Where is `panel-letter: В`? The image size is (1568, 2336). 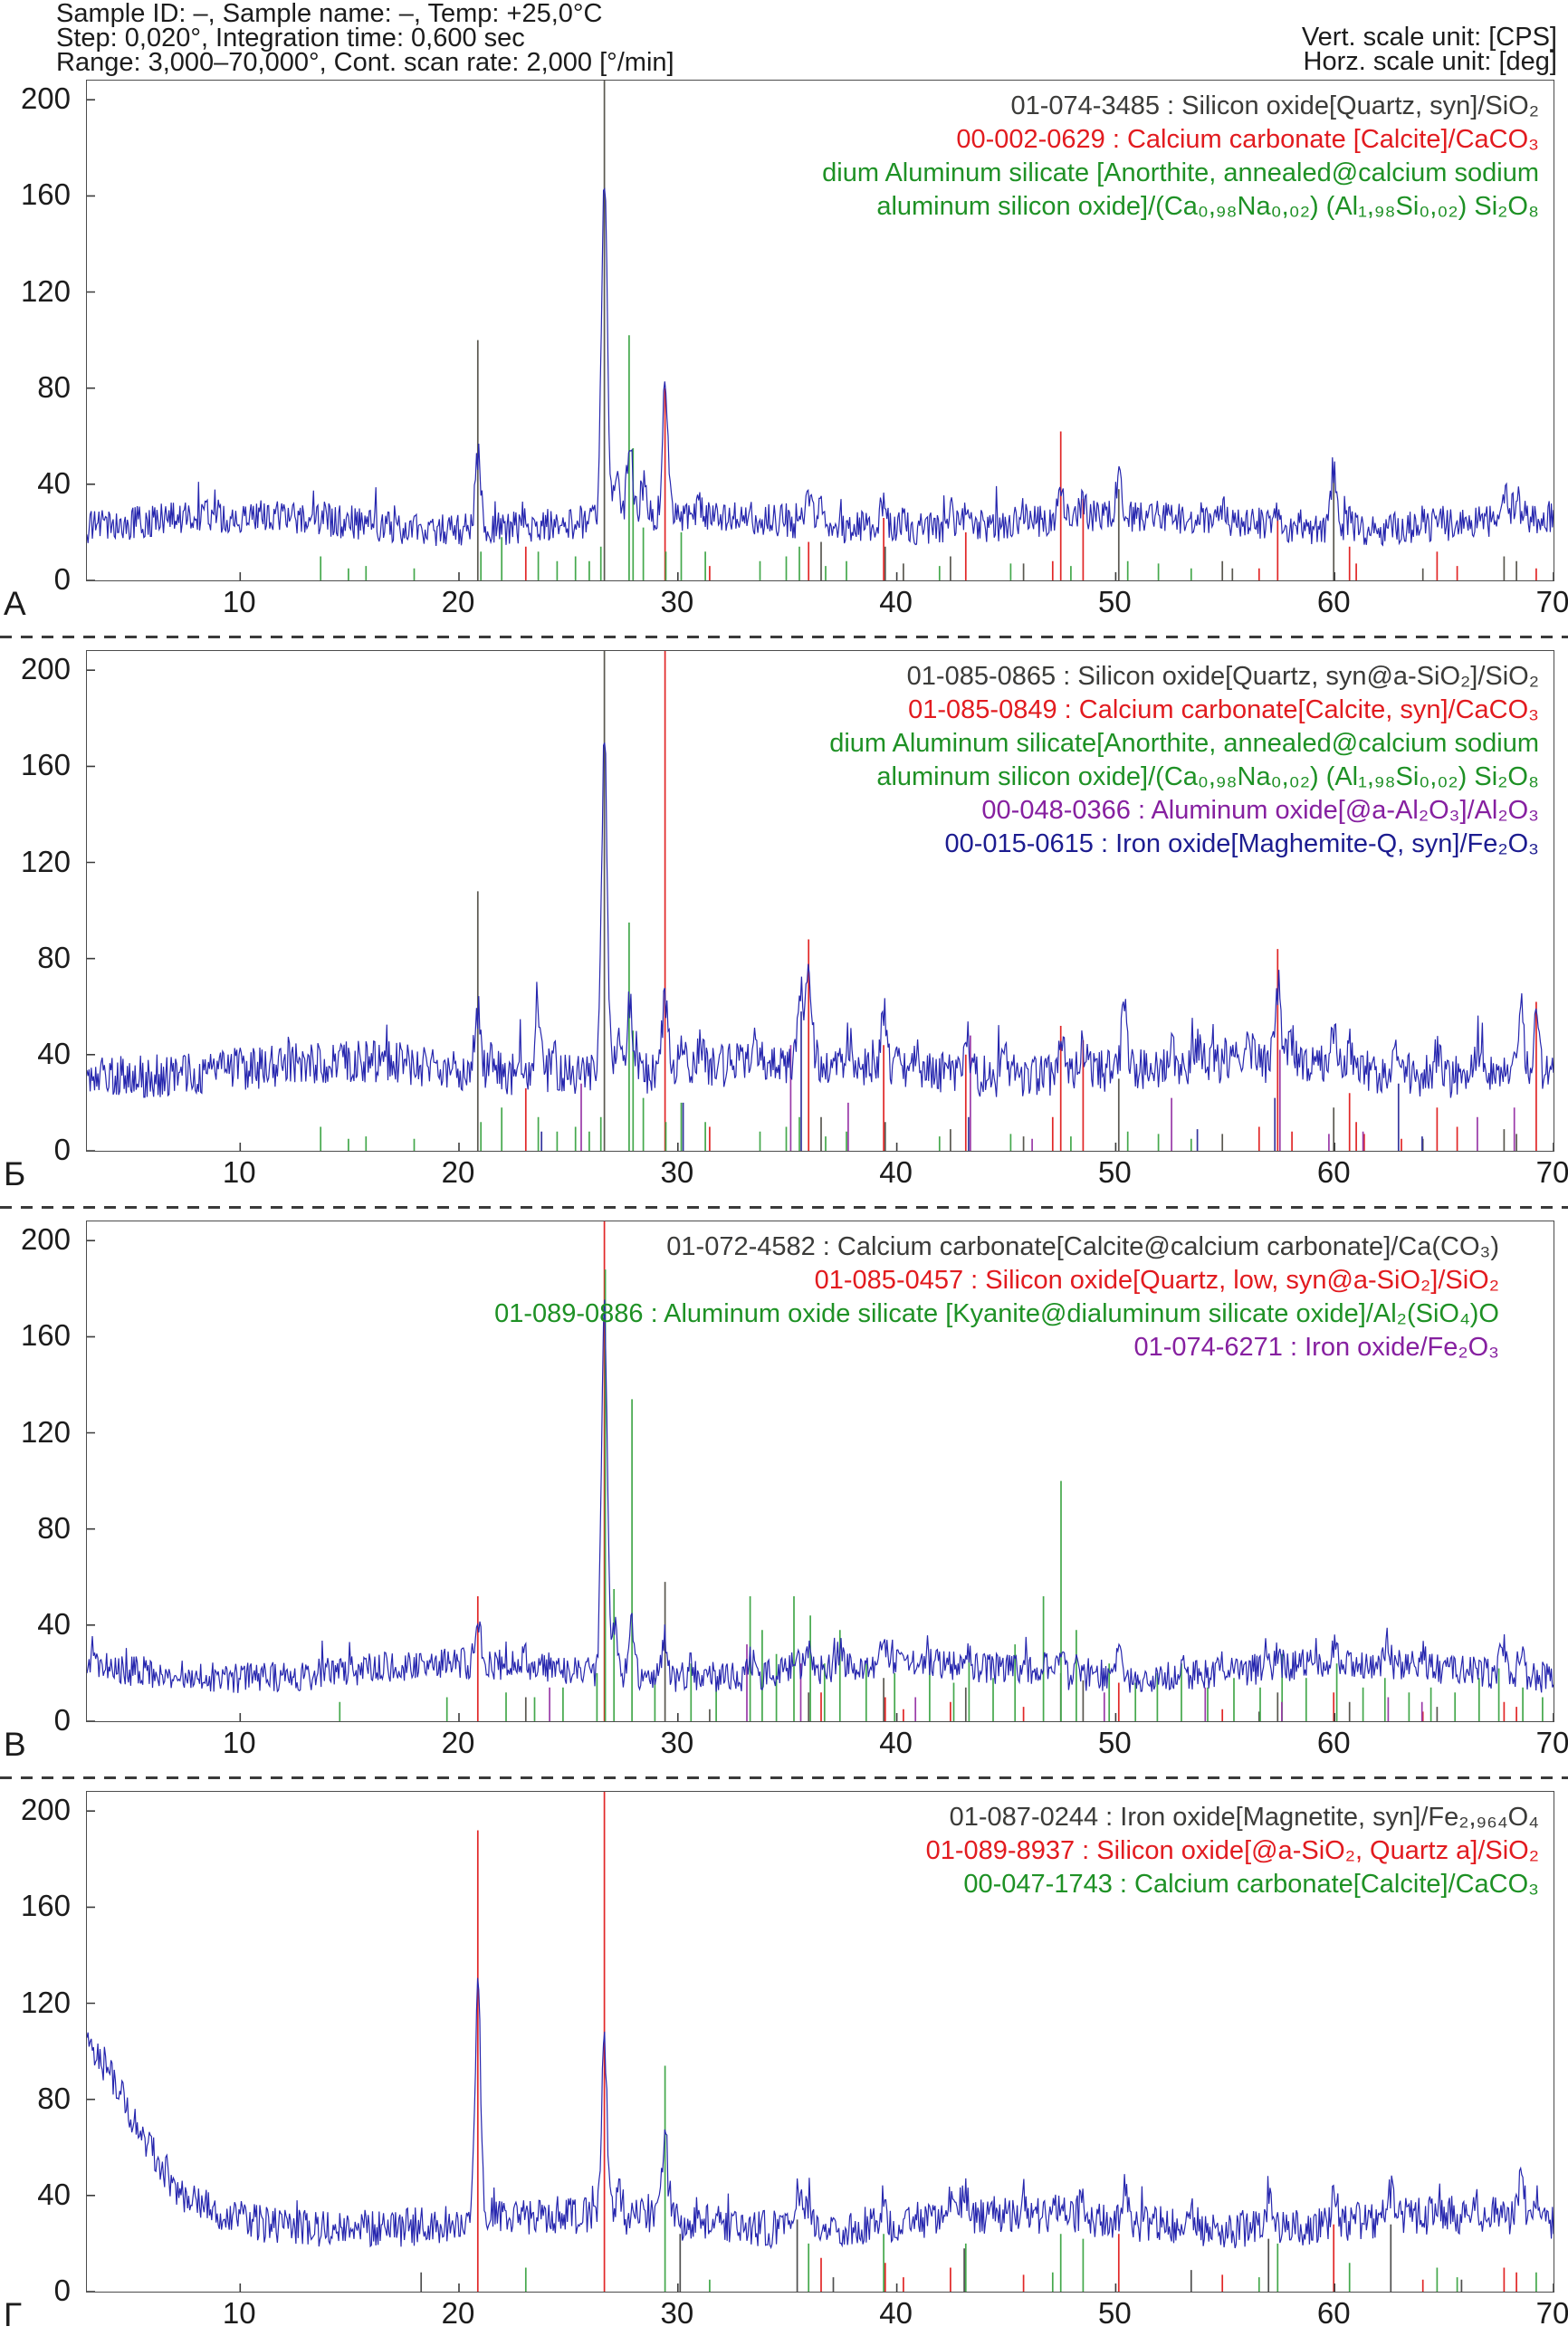
panel-letter: В is located at coordinates (15, 1744).